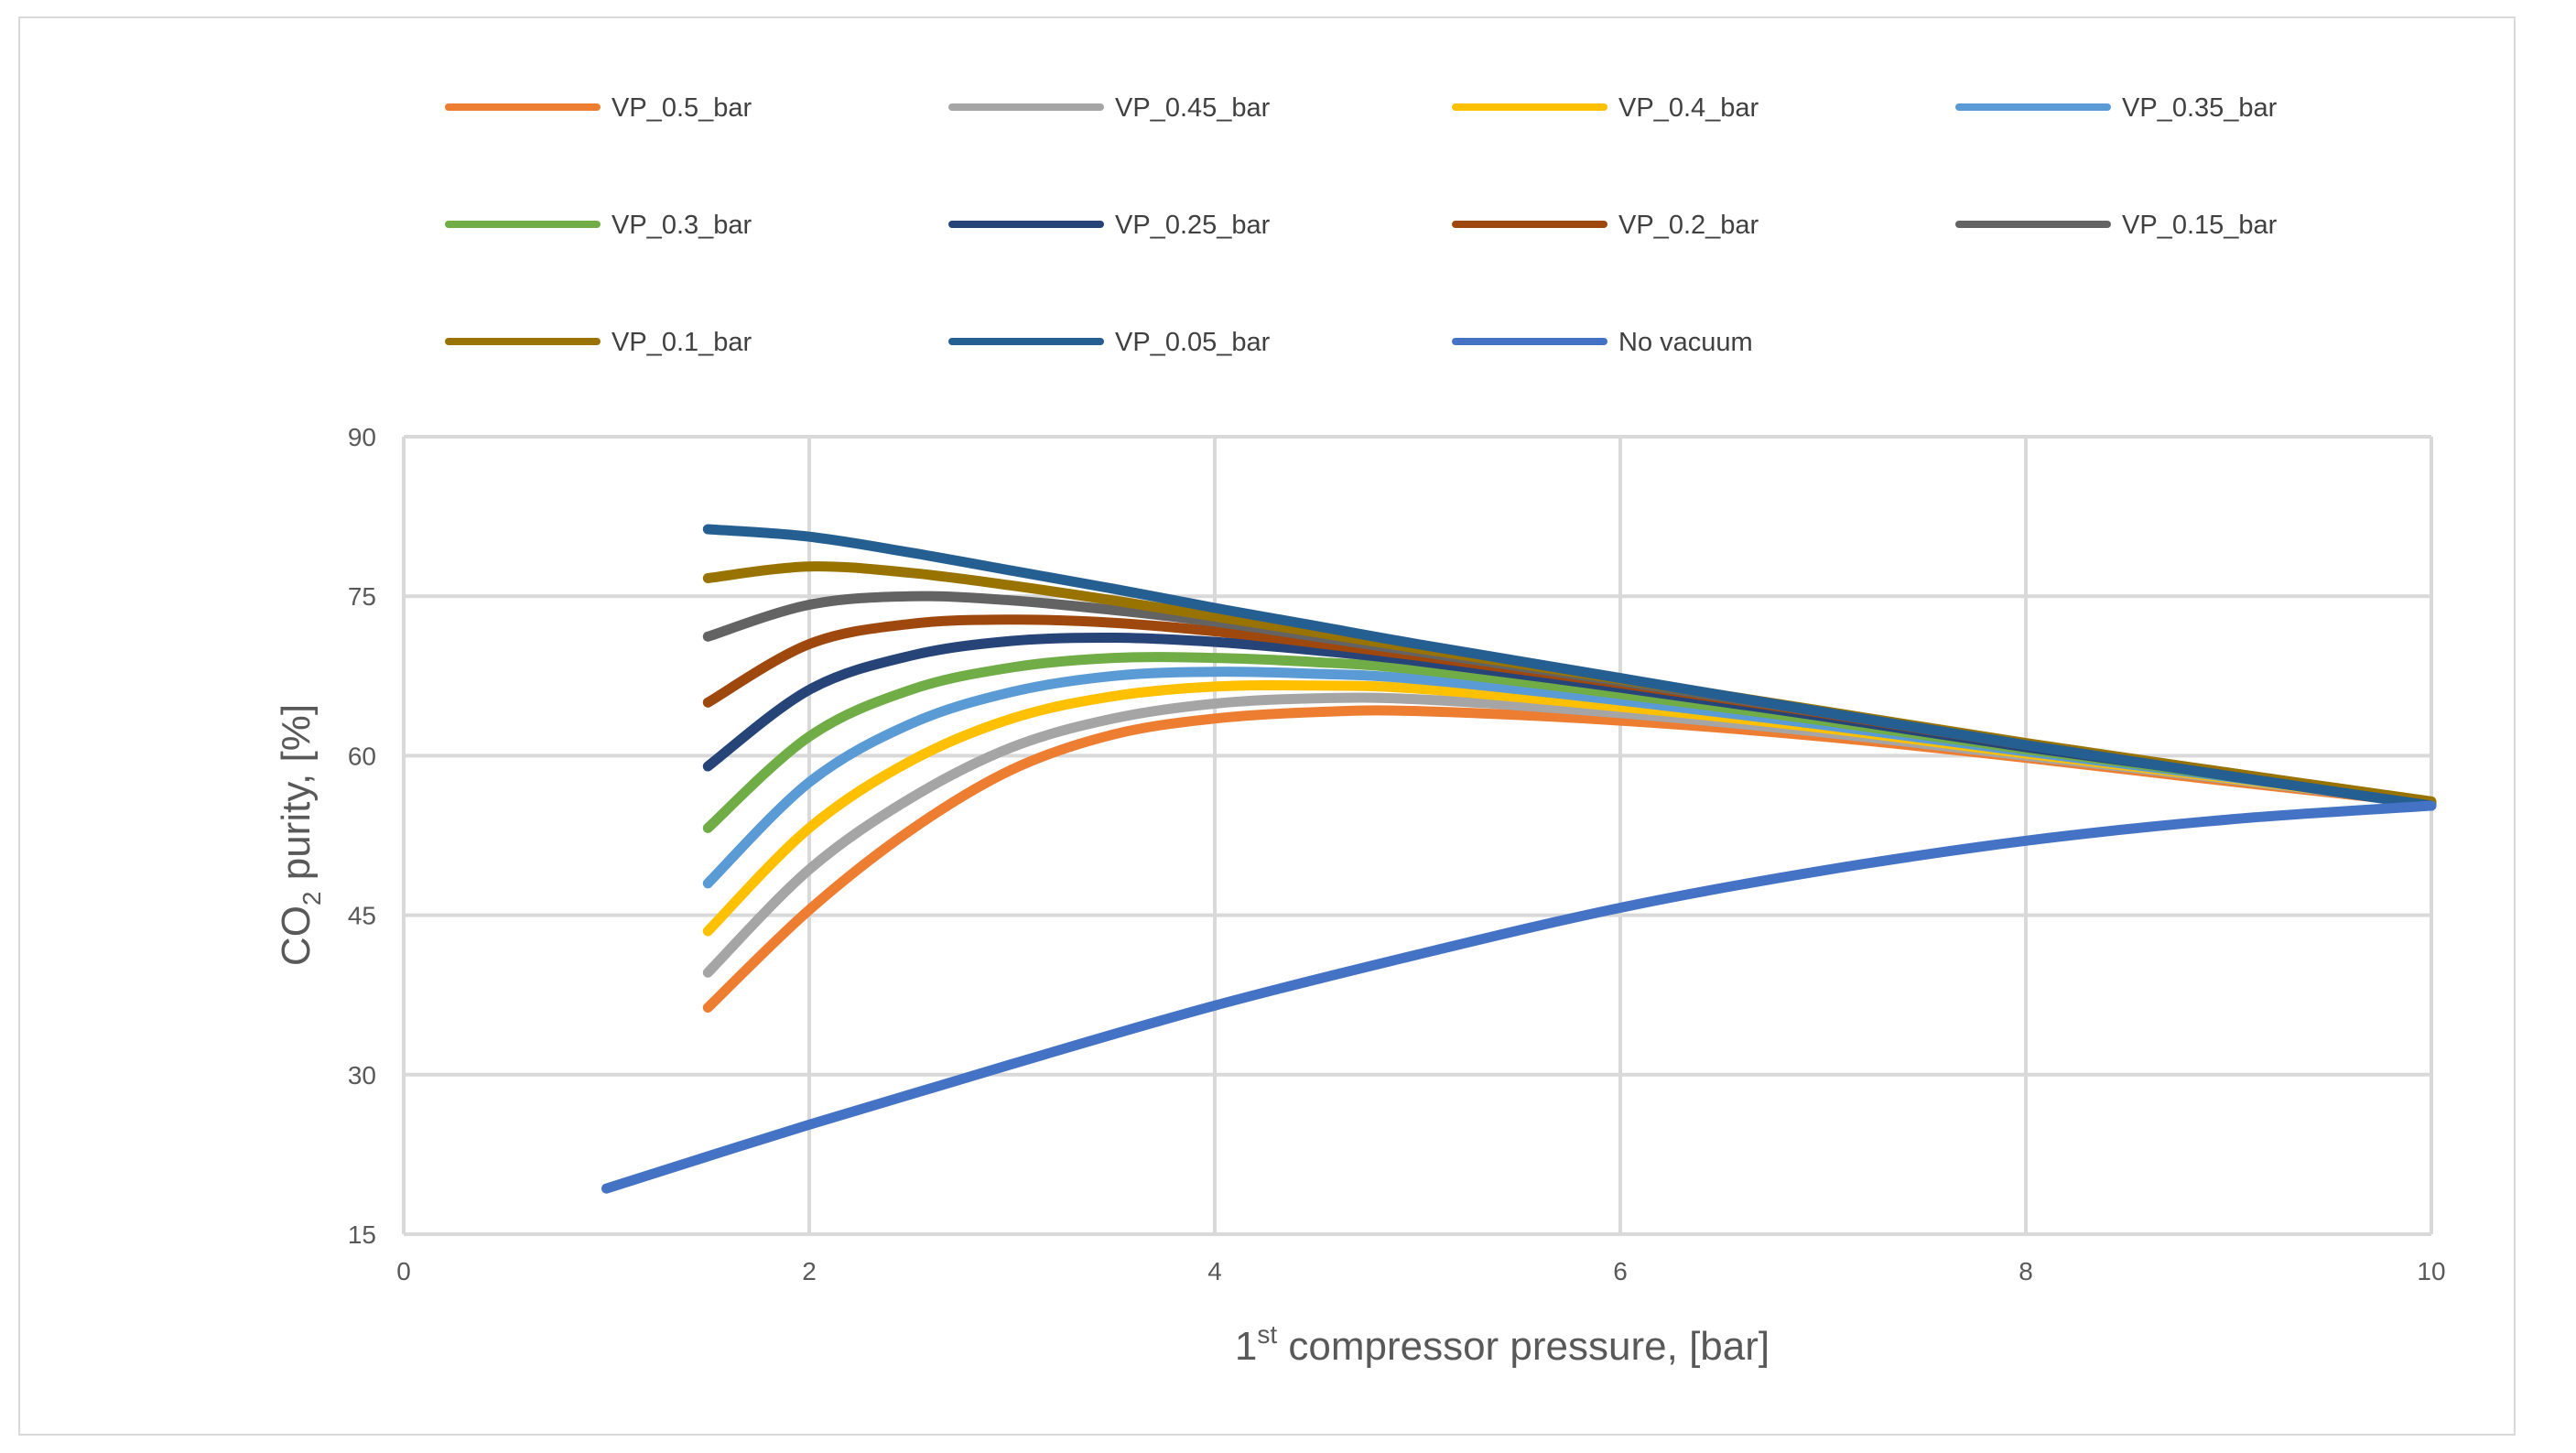 This screenshot has width=2576, height=1453. What do you see at coordinates (1193, 343) in the screenshot?
I see `legend-label-vp-0-05-bar: VP_0.05_bar` at bounding box center [1193, 343].